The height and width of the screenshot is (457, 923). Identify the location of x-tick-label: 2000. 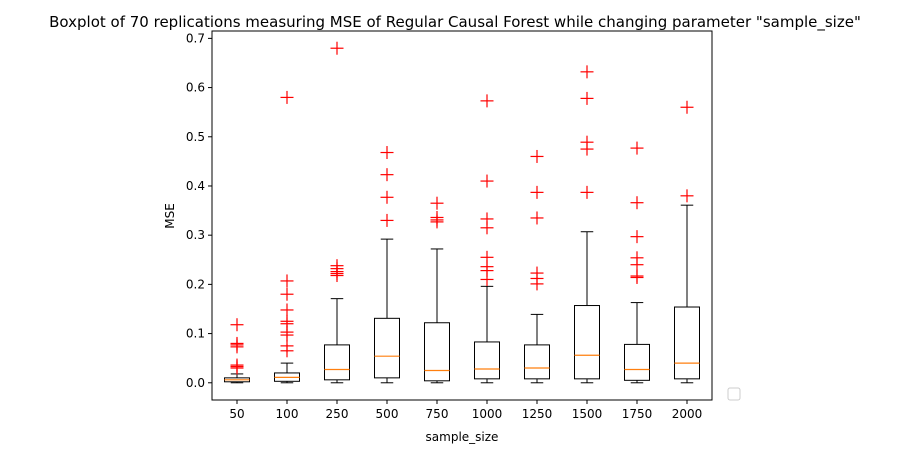
(687, 414).